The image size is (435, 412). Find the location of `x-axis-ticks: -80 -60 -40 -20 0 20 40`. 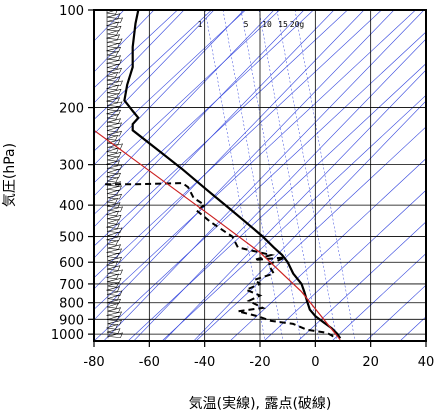

x-axis-ticks: -80 -60 -40 -20 0 20 40 is located at coordinates (258, 355).